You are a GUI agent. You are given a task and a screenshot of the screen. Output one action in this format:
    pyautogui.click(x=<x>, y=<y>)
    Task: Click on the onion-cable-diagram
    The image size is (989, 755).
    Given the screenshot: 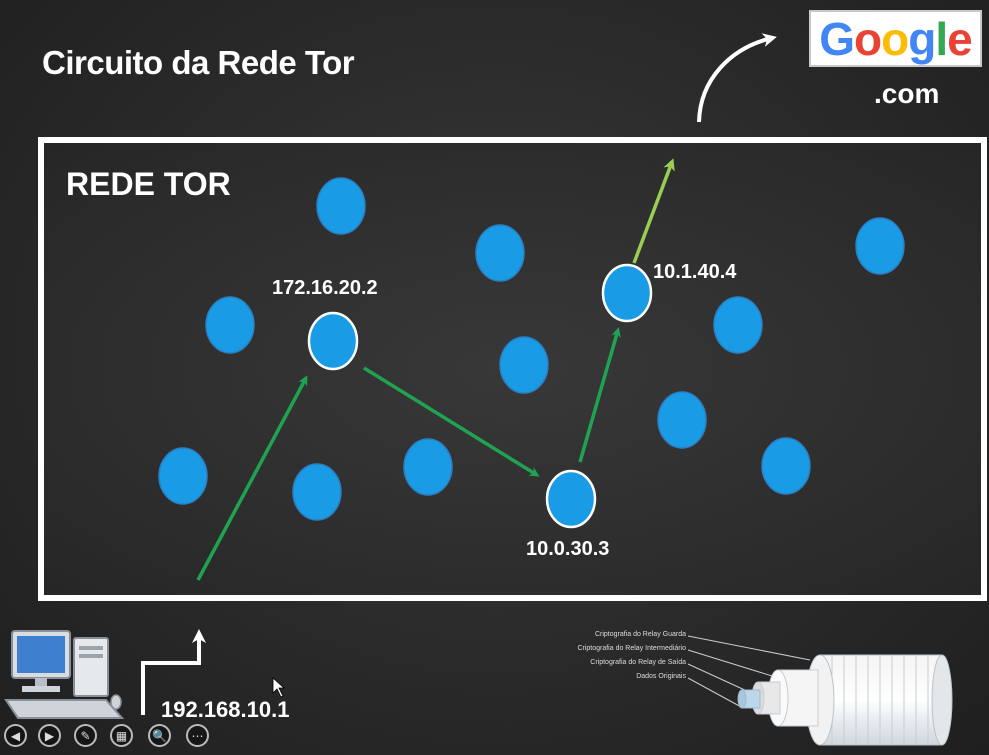 What is the action you would take?
    pyautogui.click(x=820, y=690)
    